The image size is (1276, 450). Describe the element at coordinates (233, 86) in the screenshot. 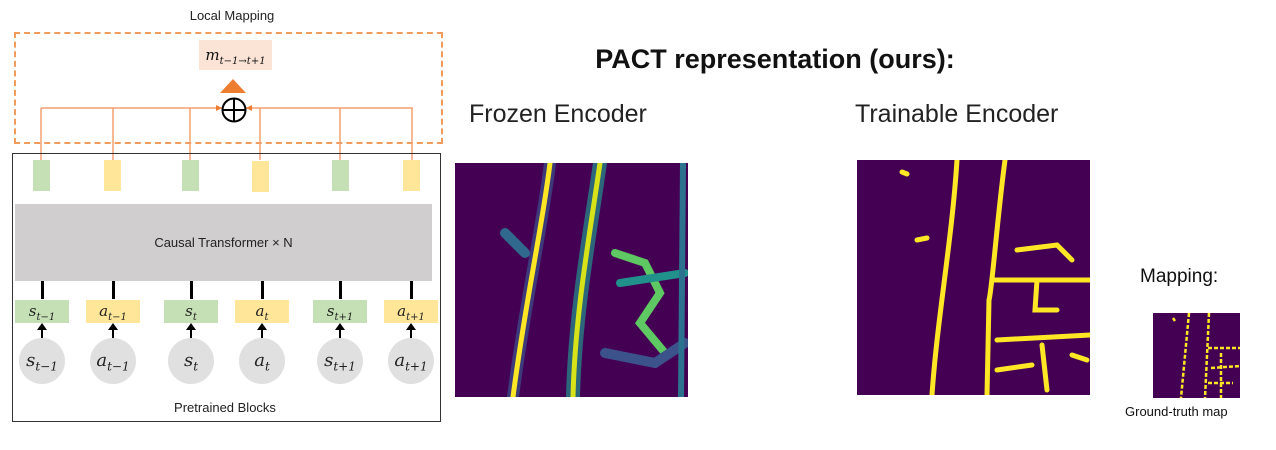

I see `upward-triangle-icon` at that location.